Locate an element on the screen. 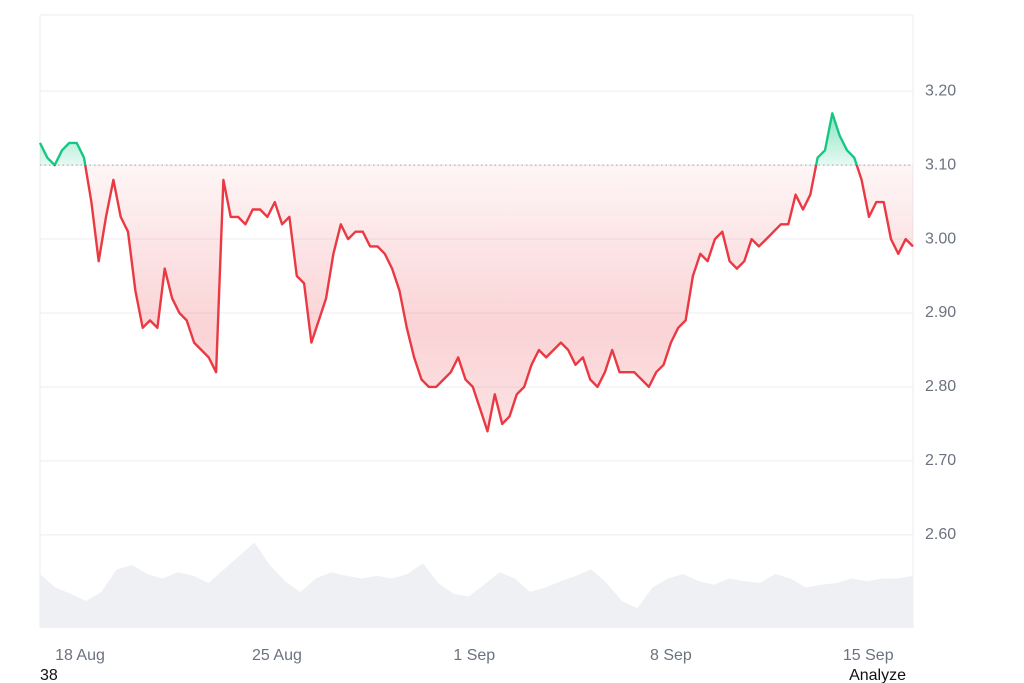 This screenshot has height=683, width=1024. x-tick-label: 1 Sep is located at coordinates (474, 655).